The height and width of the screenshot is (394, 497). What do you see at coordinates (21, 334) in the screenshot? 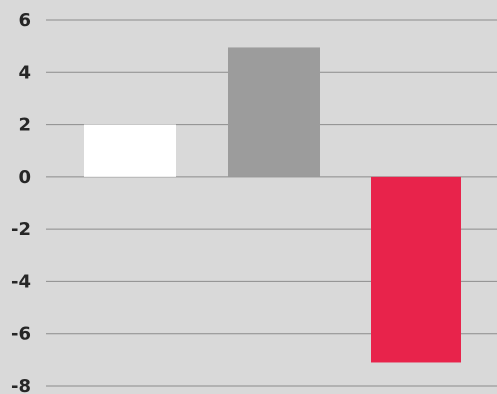
I see `y-tick-label: -6` at bounding box center [21, 334].